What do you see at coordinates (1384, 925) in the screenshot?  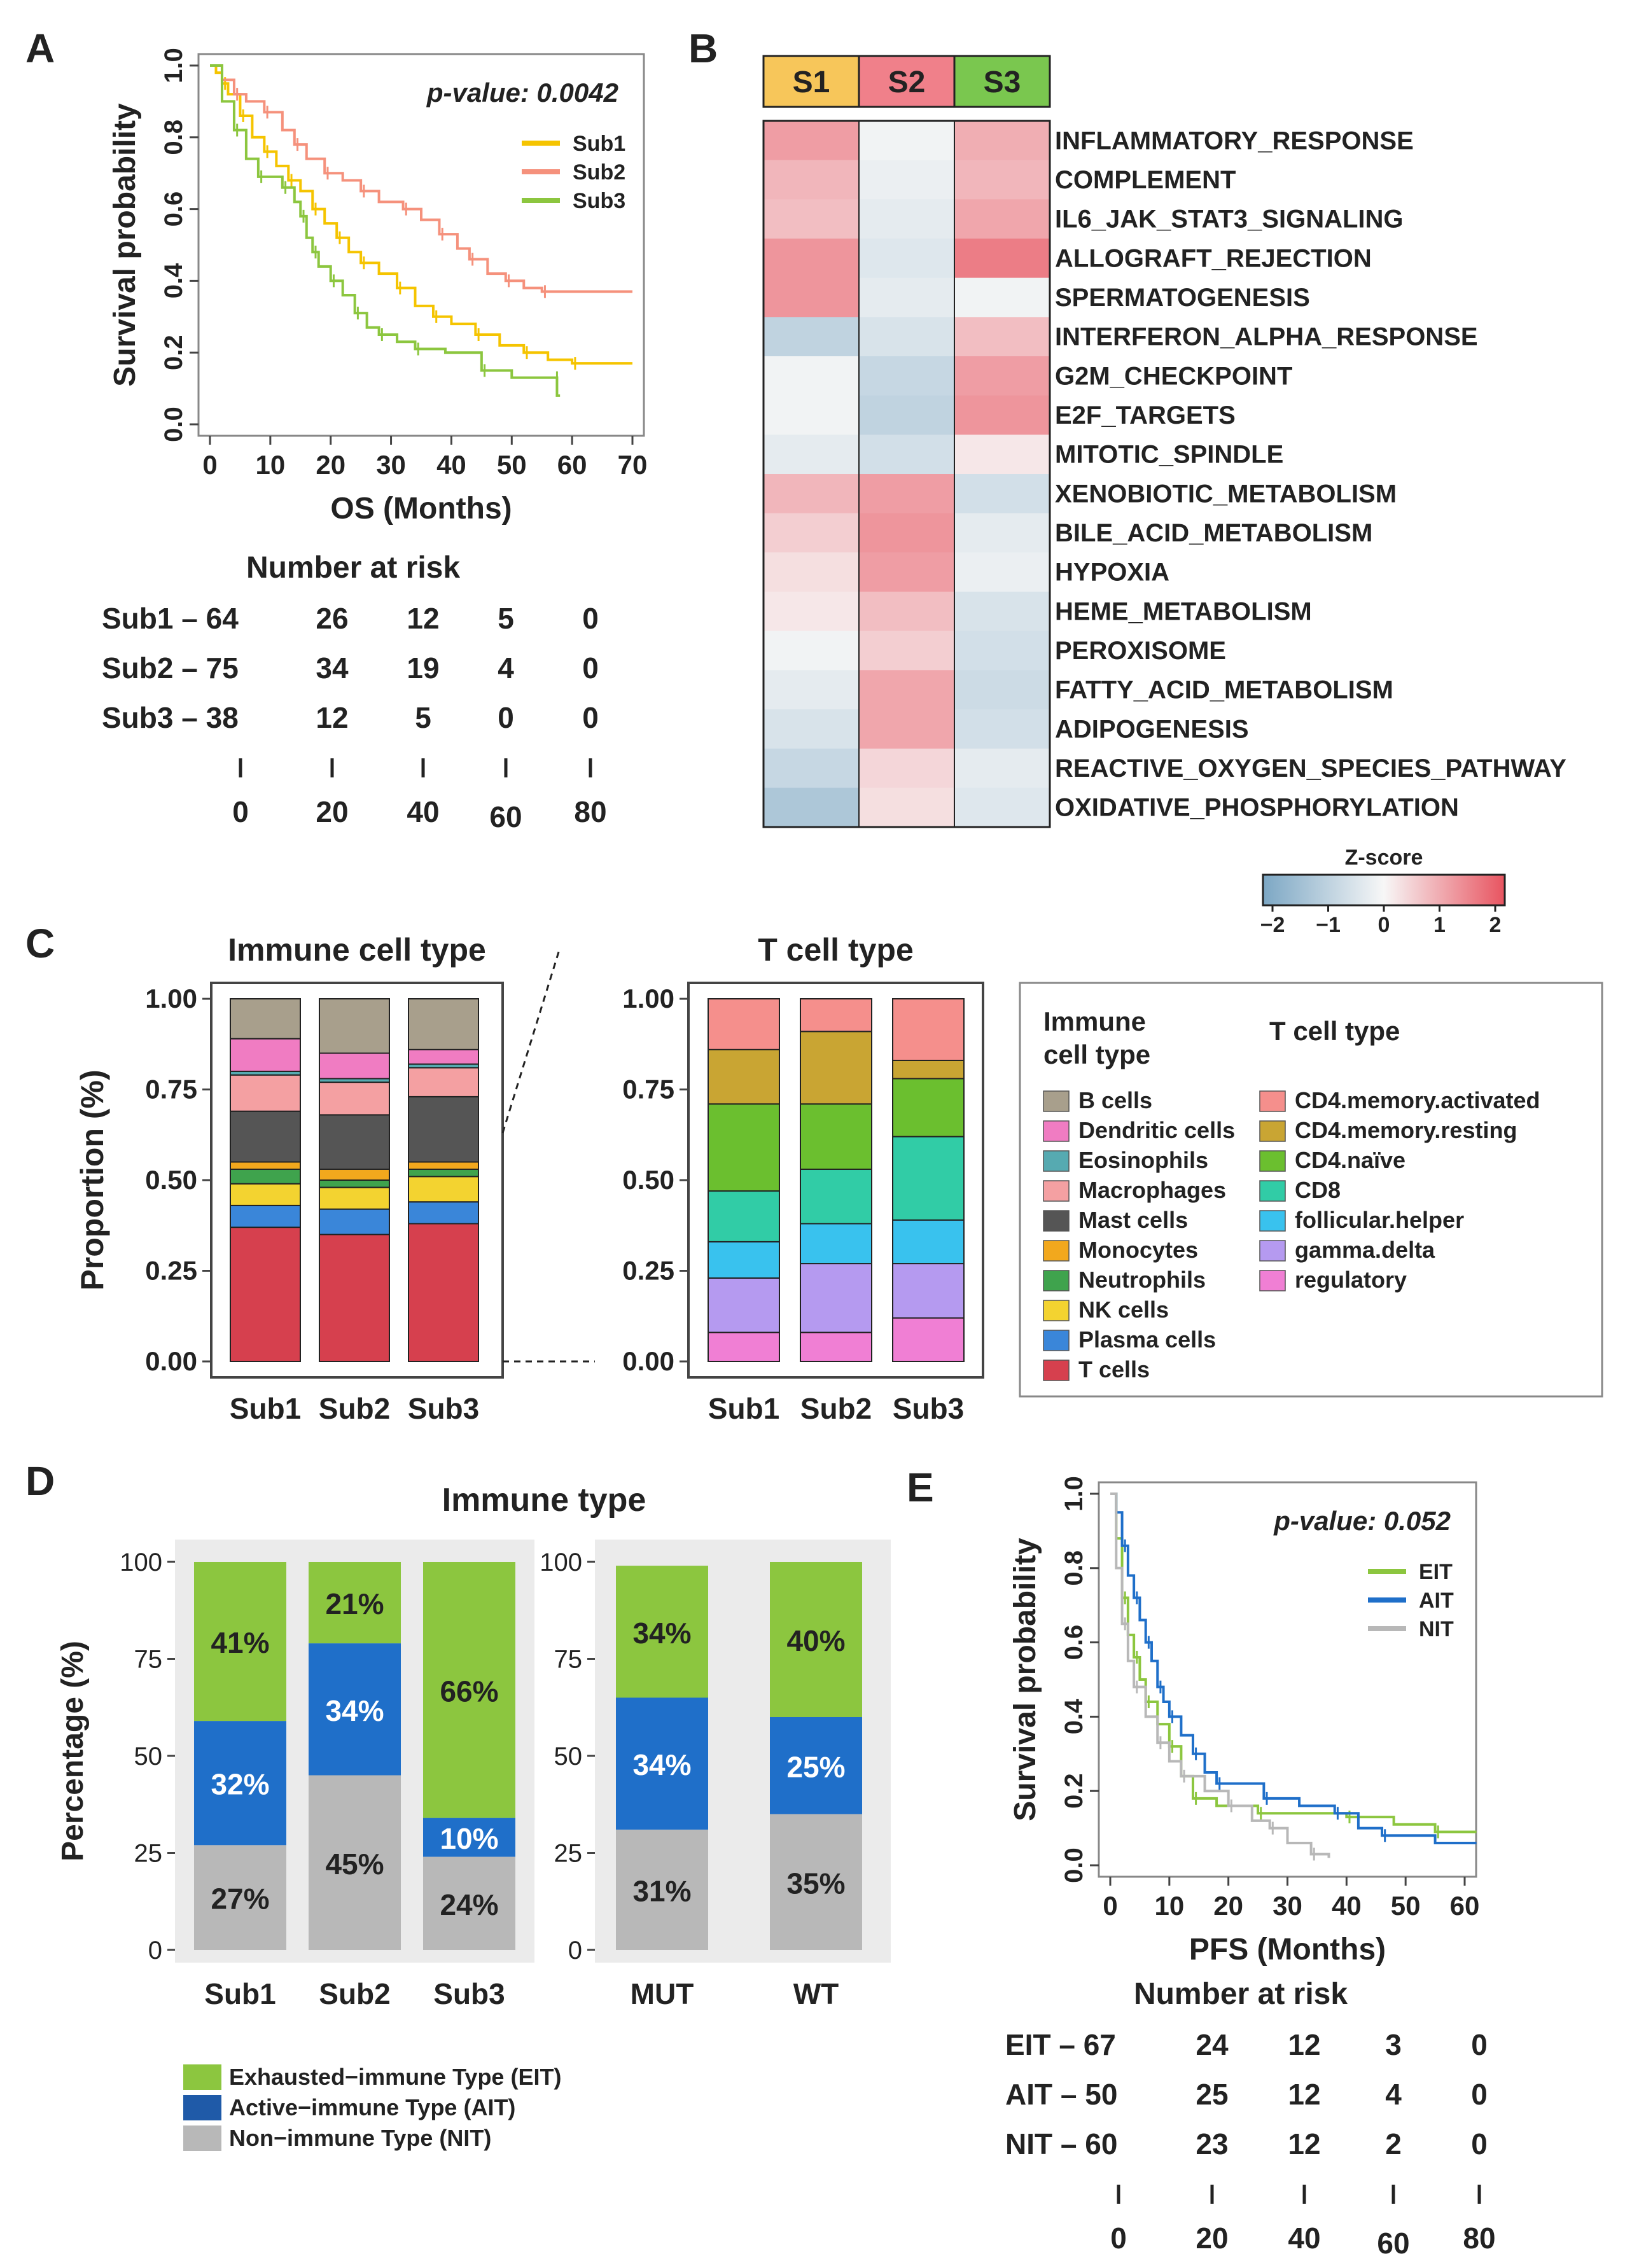 I see `zscore-tick-label: 0` at bounding box center [1384, 925].